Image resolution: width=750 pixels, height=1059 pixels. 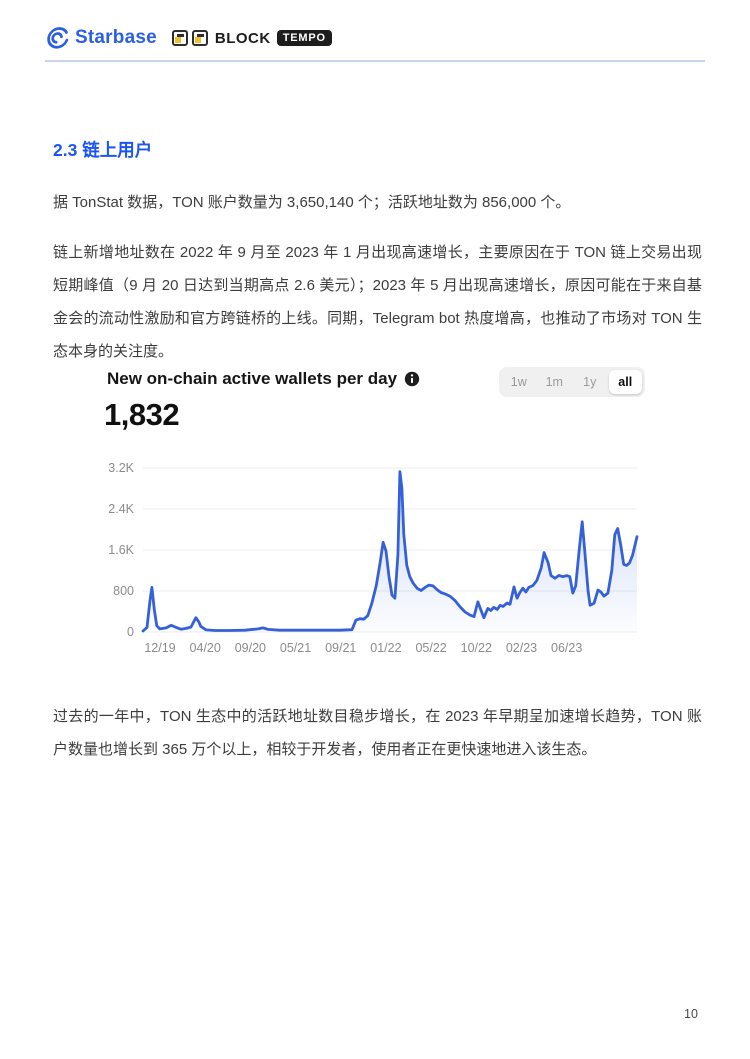 I want to click on chart-current-value: 1,832, so click(x=142, y=414).